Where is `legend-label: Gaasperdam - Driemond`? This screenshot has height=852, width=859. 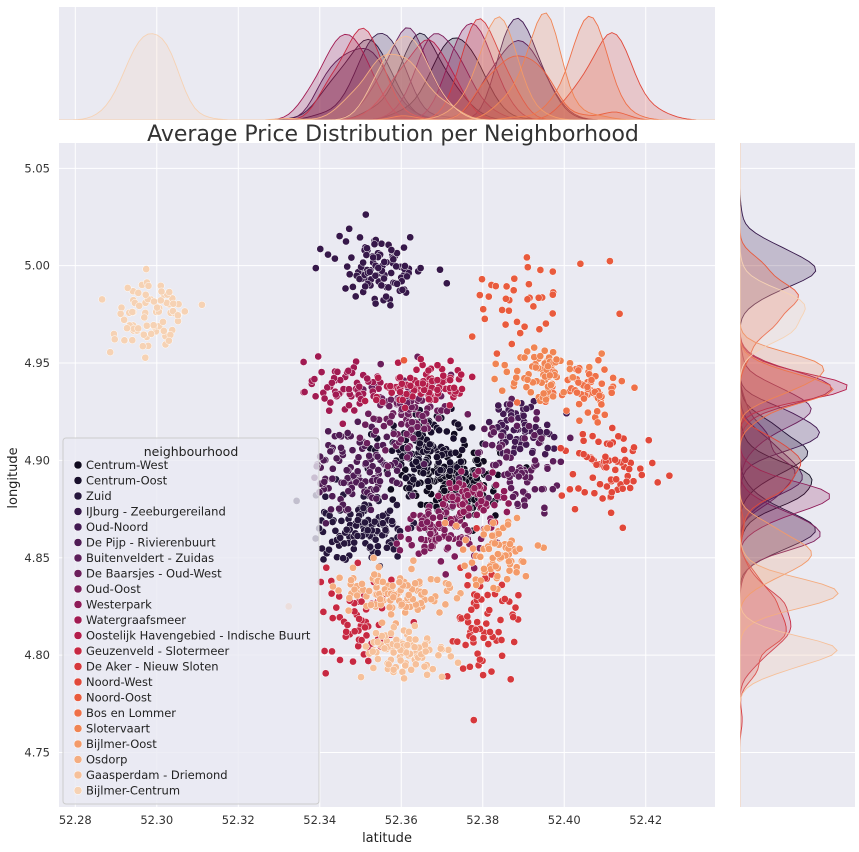
legend-label: Gaasperdam - Driemond is located at coordinates (157, 775).